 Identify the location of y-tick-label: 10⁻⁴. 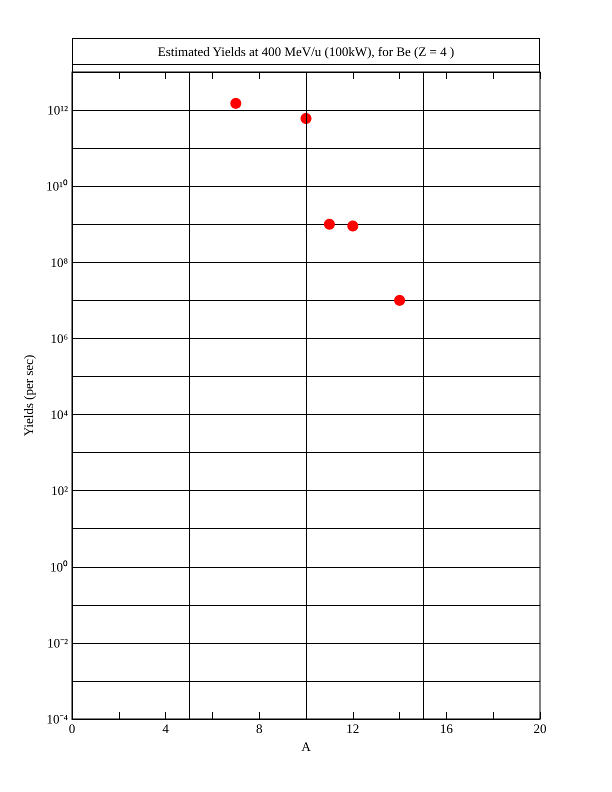
(57, 719).